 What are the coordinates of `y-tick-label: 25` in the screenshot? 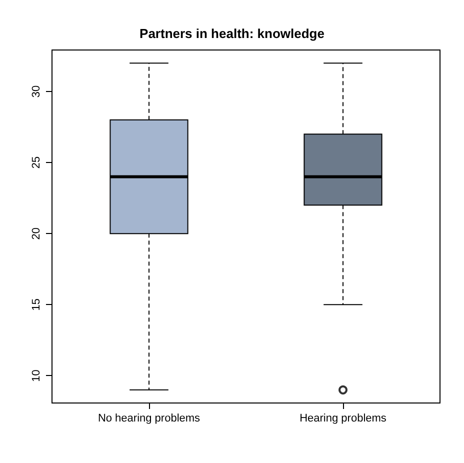 It's located at (36, 162).